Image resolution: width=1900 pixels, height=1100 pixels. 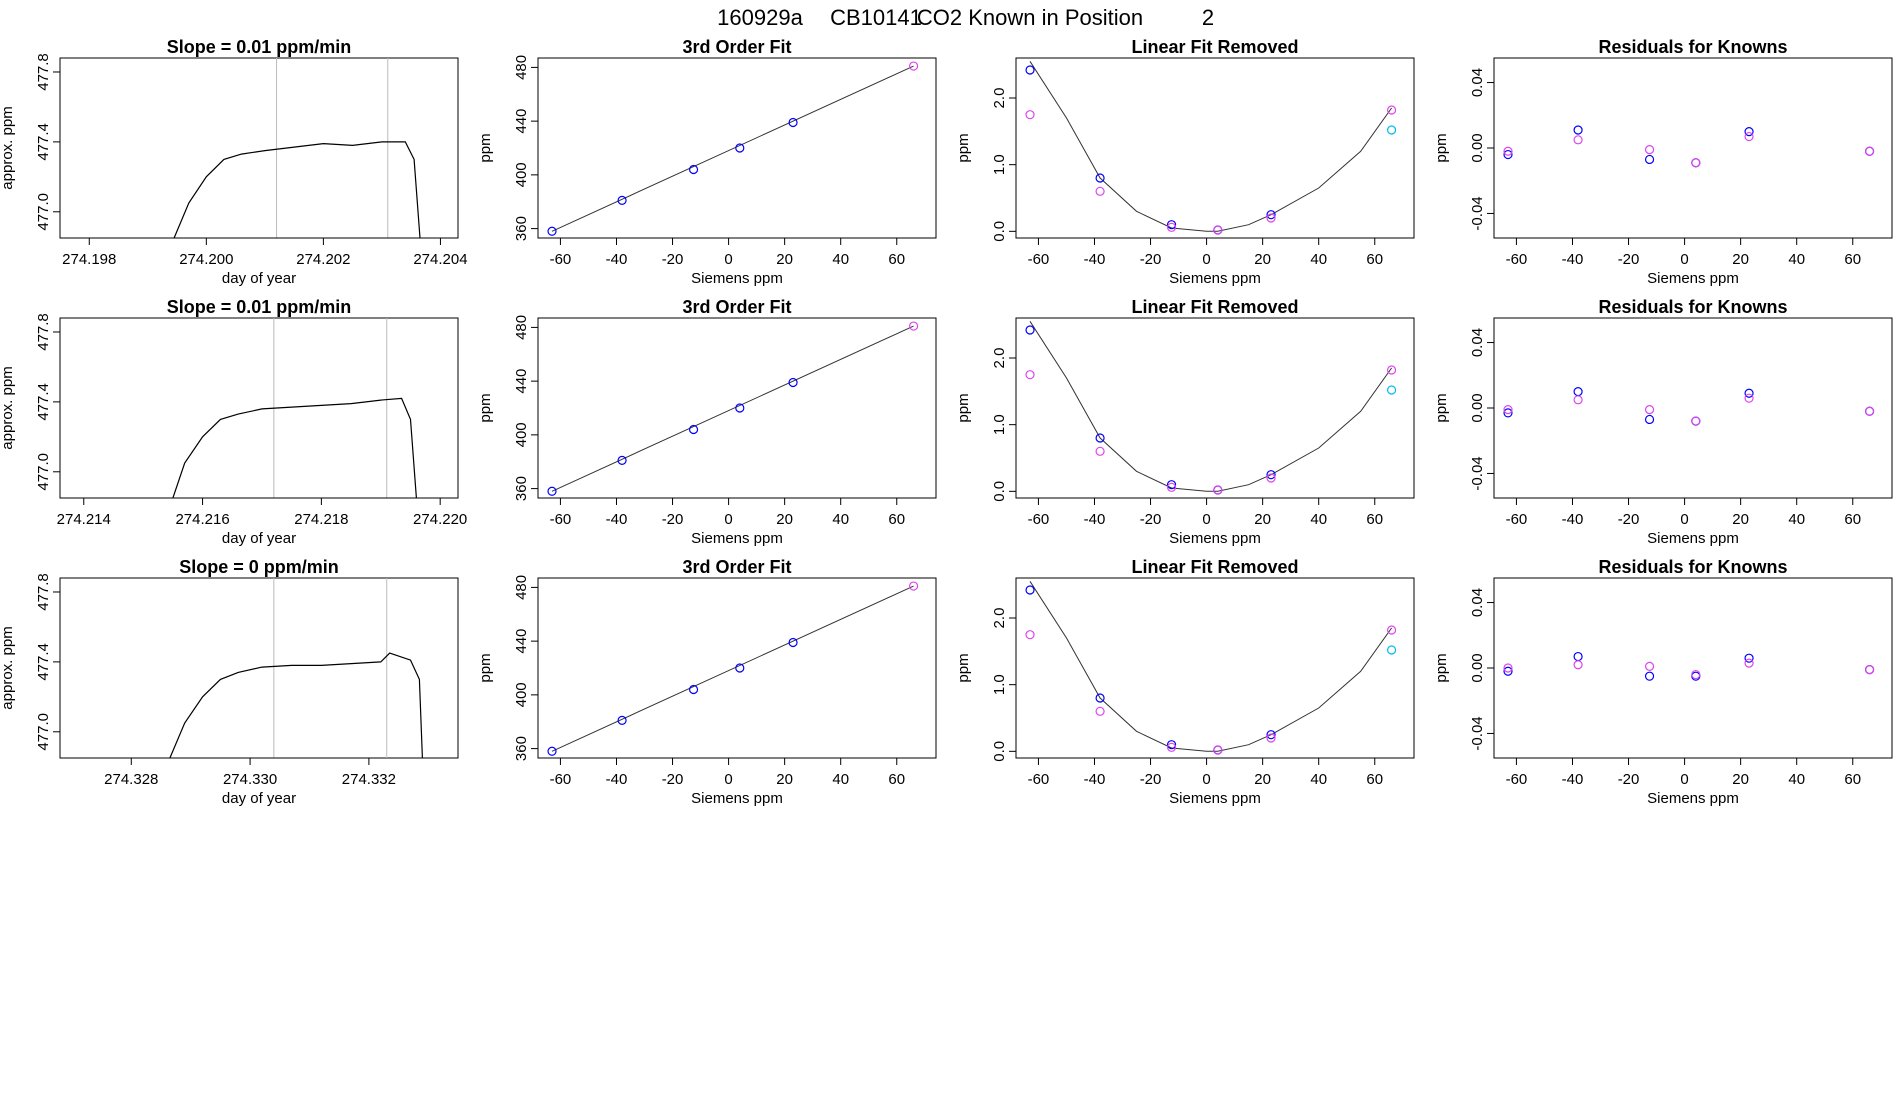 What do you see at coordinates (1211, 666) in the screenshot?
I see `fit-curve` at bounding box center [1211, 666].